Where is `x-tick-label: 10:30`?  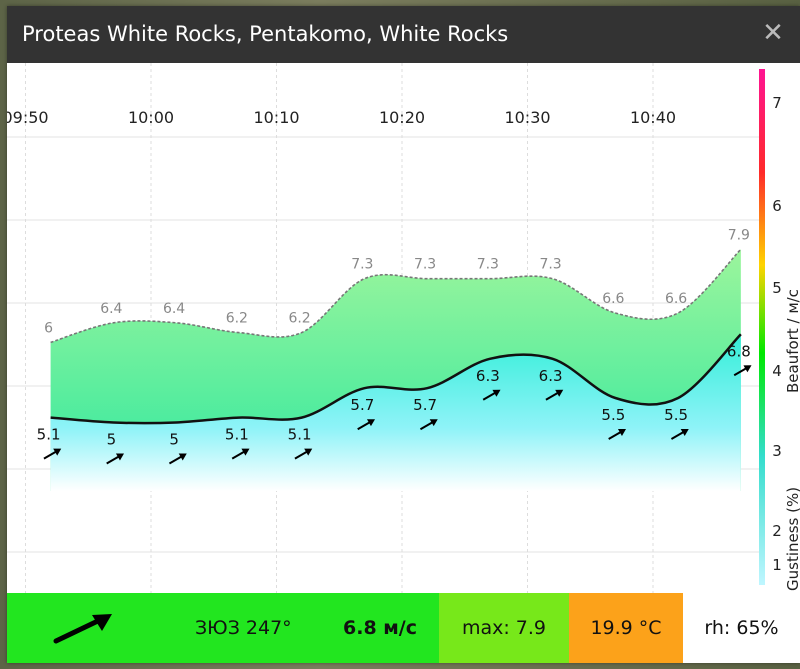
x-tick-label: 10:30 is located at coordinates (527, 117).